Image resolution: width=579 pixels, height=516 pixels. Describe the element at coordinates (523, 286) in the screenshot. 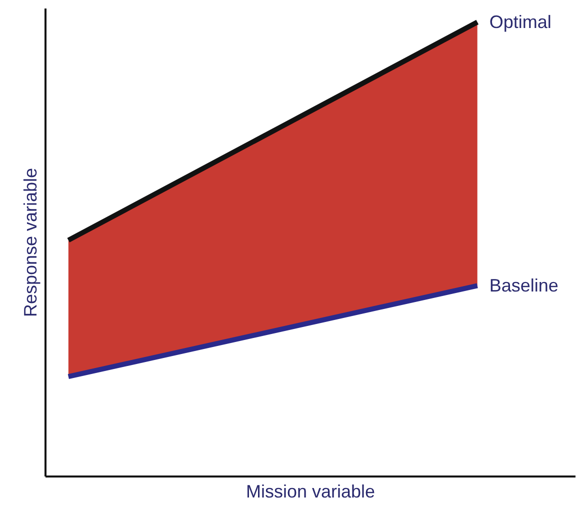

I see `series-label: Baseline` at that location.